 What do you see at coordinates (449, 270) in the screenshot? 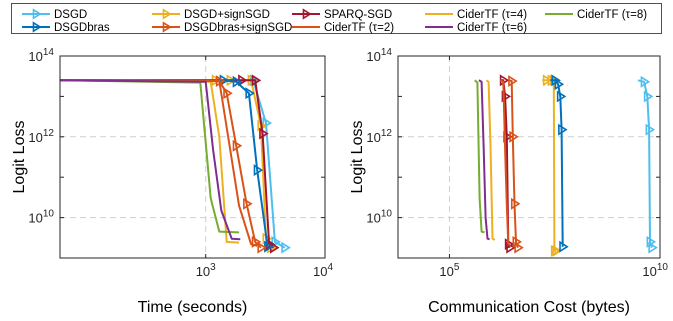
I see `x-tick-label: 10⁵` at bounding box center [449, 270].